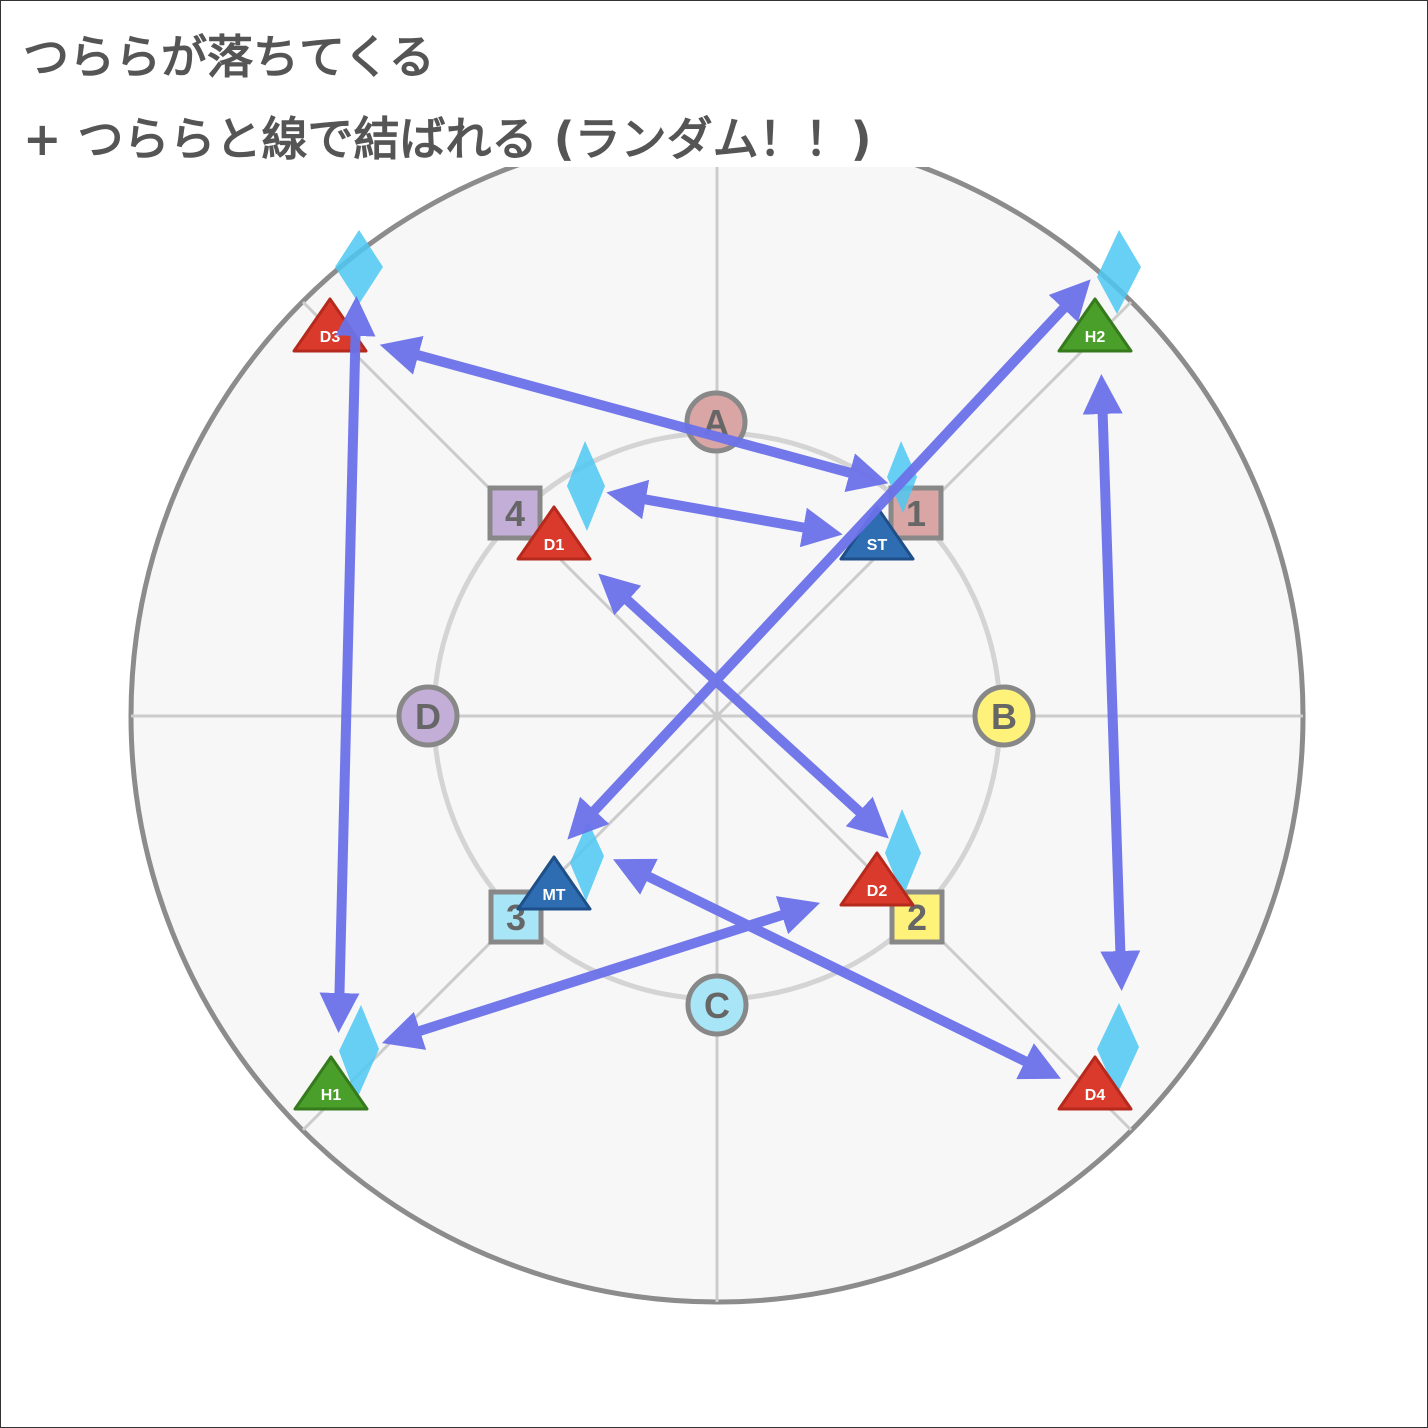 This screenshot has height=1428, width=1428. I want to click on waymark-4-square, so click(515, 513).